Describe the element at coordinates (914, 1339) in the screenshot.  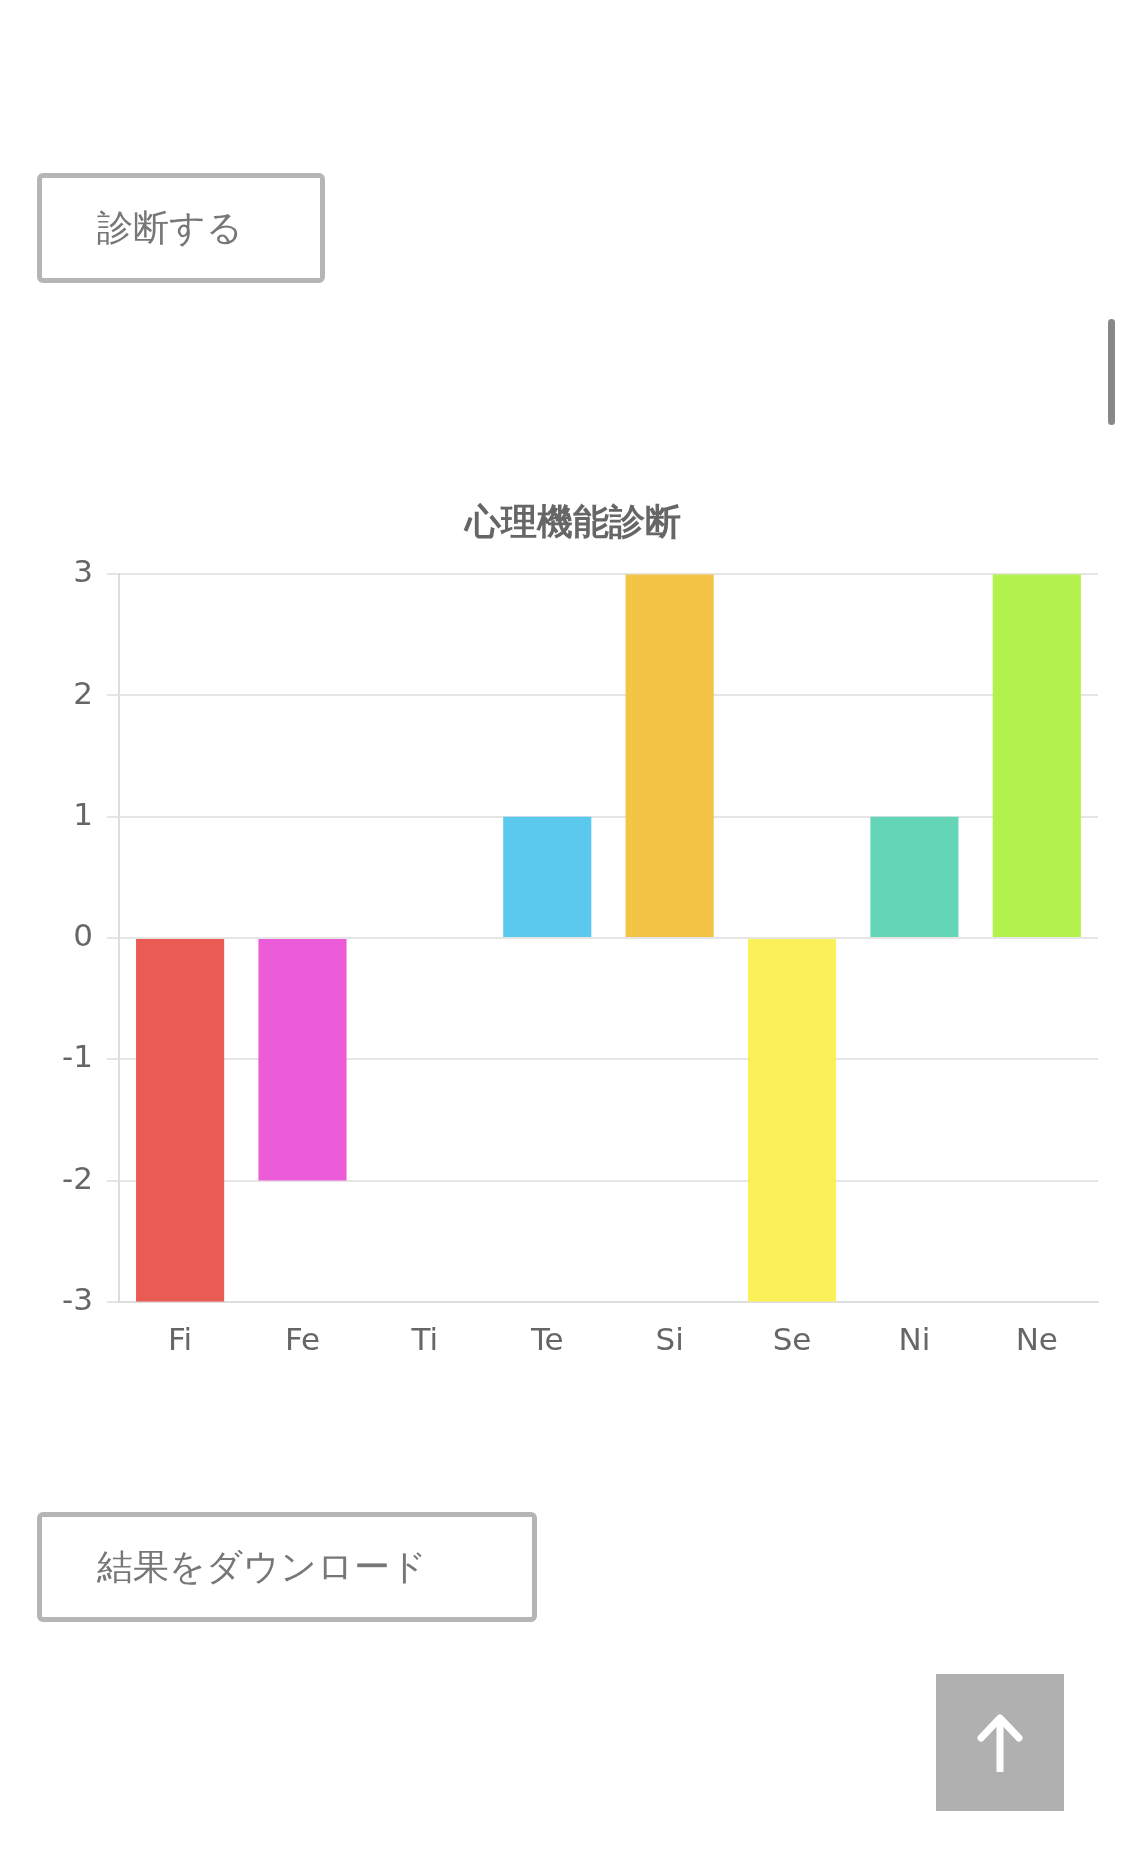
I see `x-tick-label: Ni` at that location.